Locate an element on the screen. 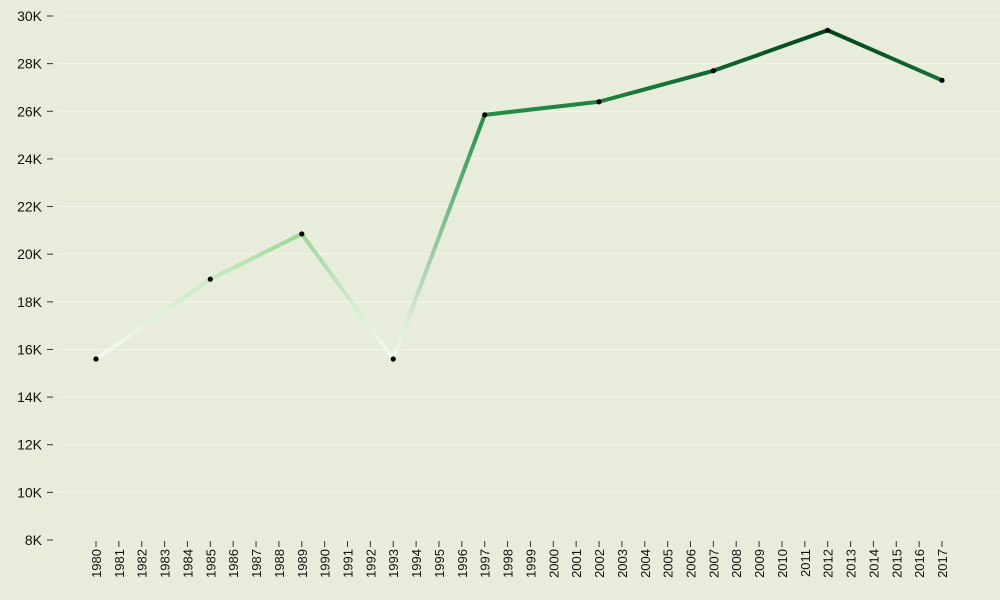 The width and height of the screenshot is (1000, 600). x-tick-label: 2013 is located at coordinates (851, 563).